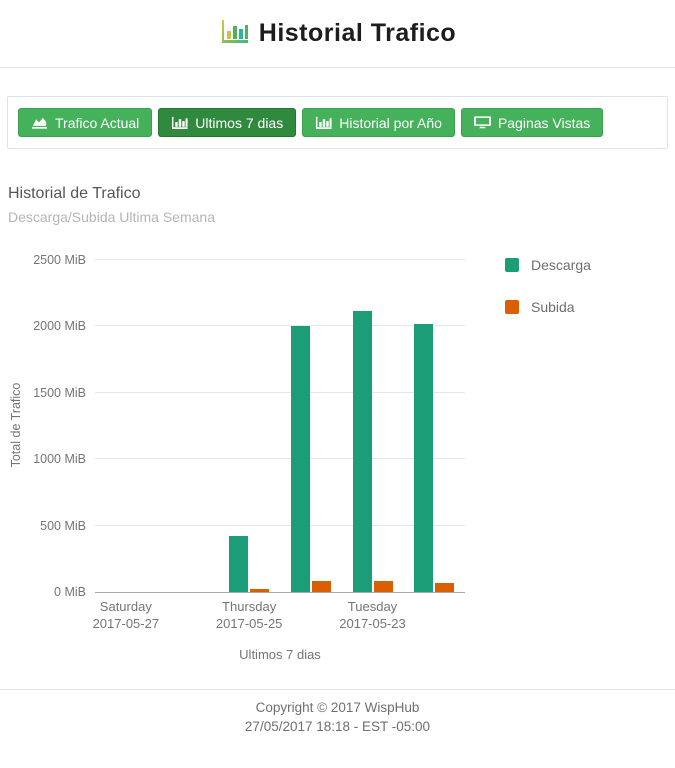 Image resolution: width=675 pixels, height=768 pixels. I want to click on button-label: Paginas Vistas, so click(544, 122).